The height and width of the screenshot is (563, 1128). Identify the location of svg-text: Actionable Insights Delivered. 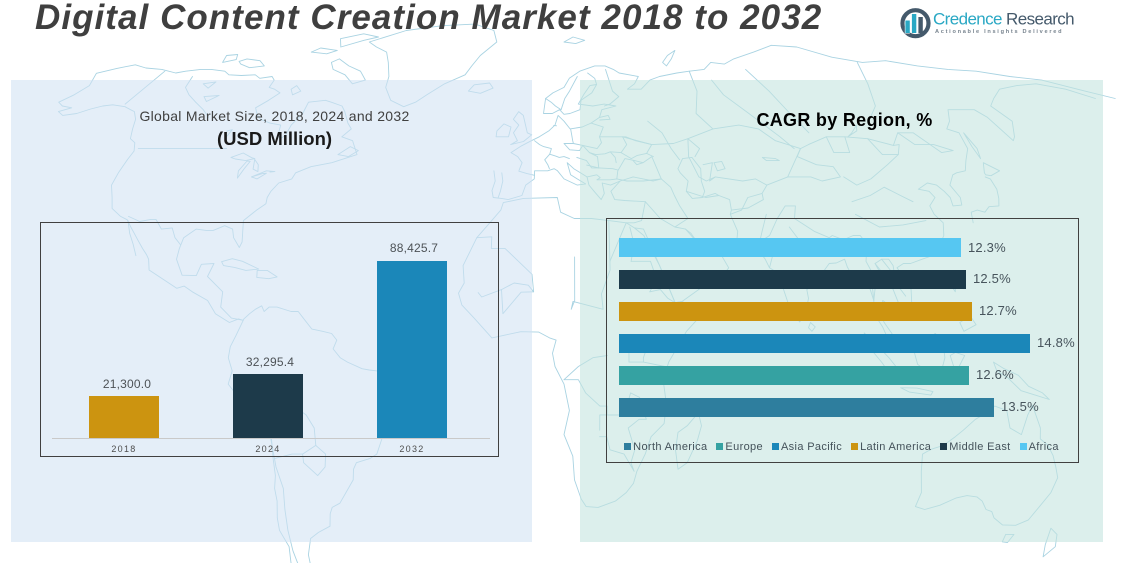
(999, 32).